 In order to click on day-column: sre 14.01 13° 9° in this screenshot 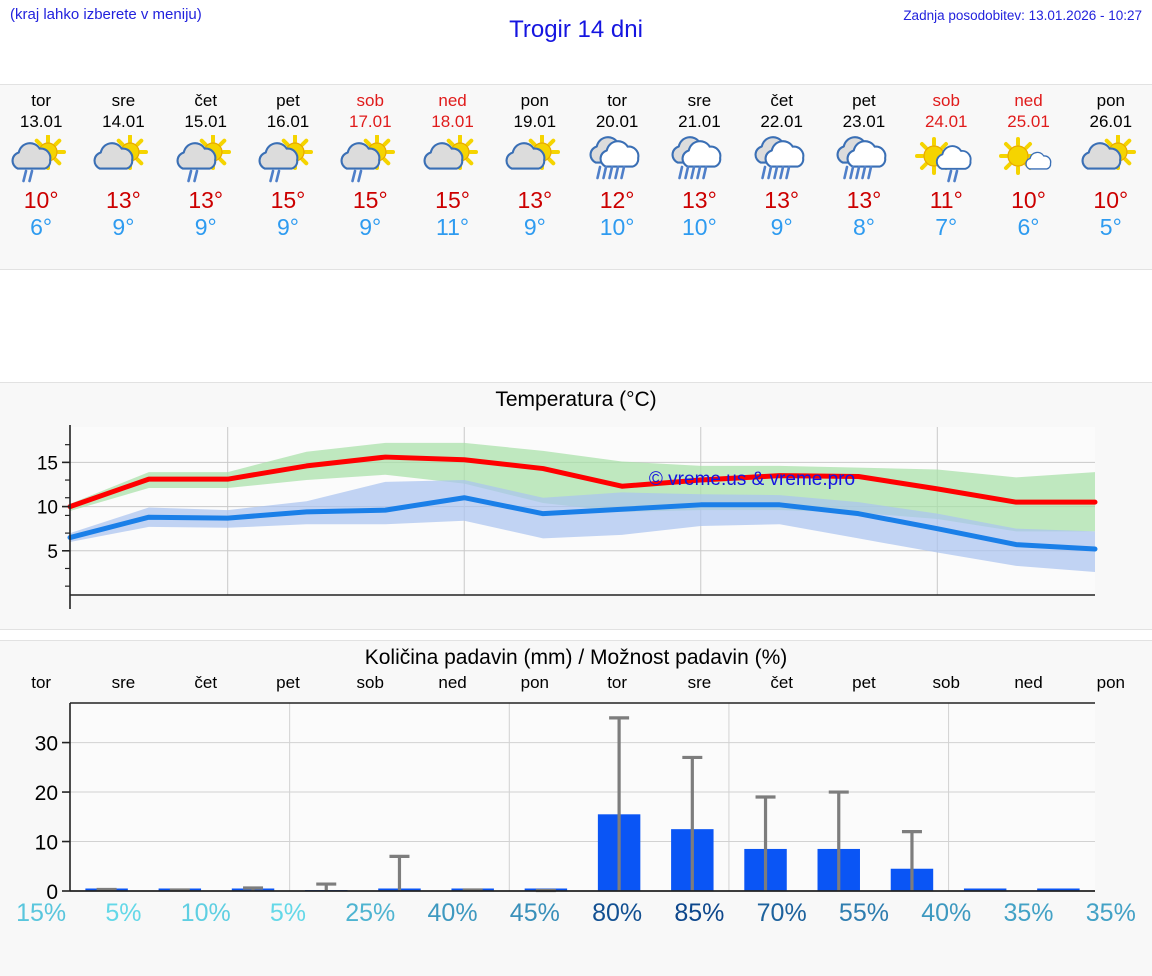, I will do `click(123, 177)`.